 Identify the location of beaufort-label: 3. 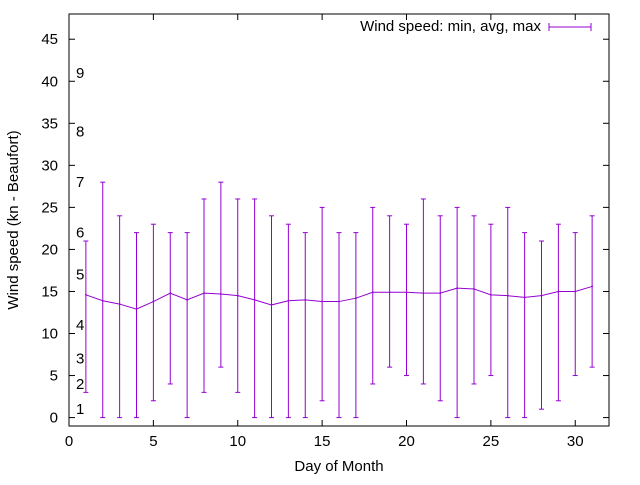
(80, 359).